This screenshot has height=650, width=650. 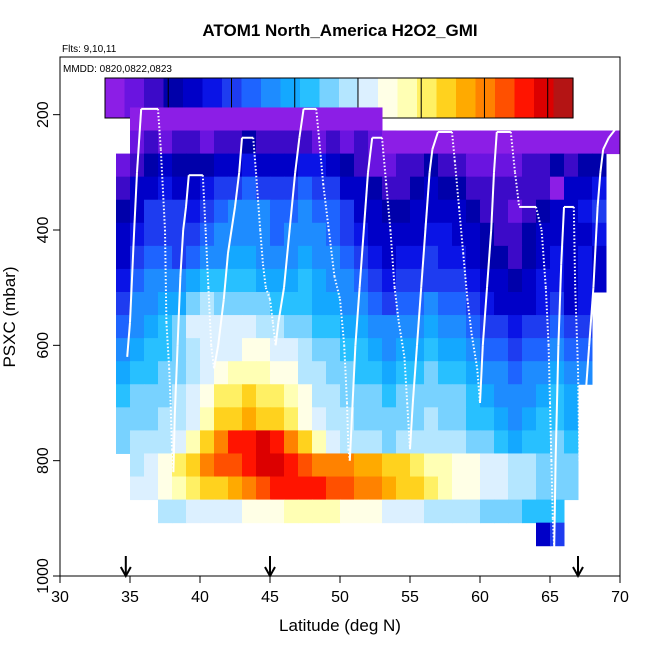 What do you see at coordinates (43, 345) in the screenshot?
I see `y-tick-label: 600` at bounding box center [43, 345].